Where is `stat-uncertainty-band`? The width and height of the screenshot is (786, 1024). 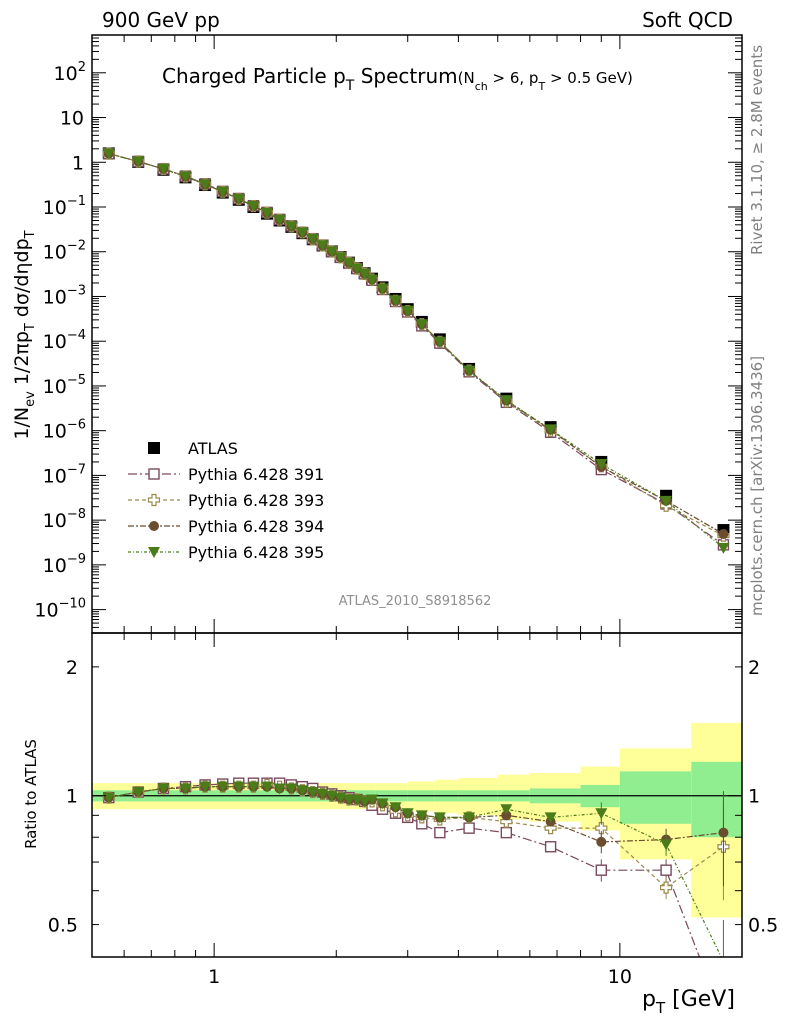
stat-uncertainty-band is located at coordinates (716, 799).